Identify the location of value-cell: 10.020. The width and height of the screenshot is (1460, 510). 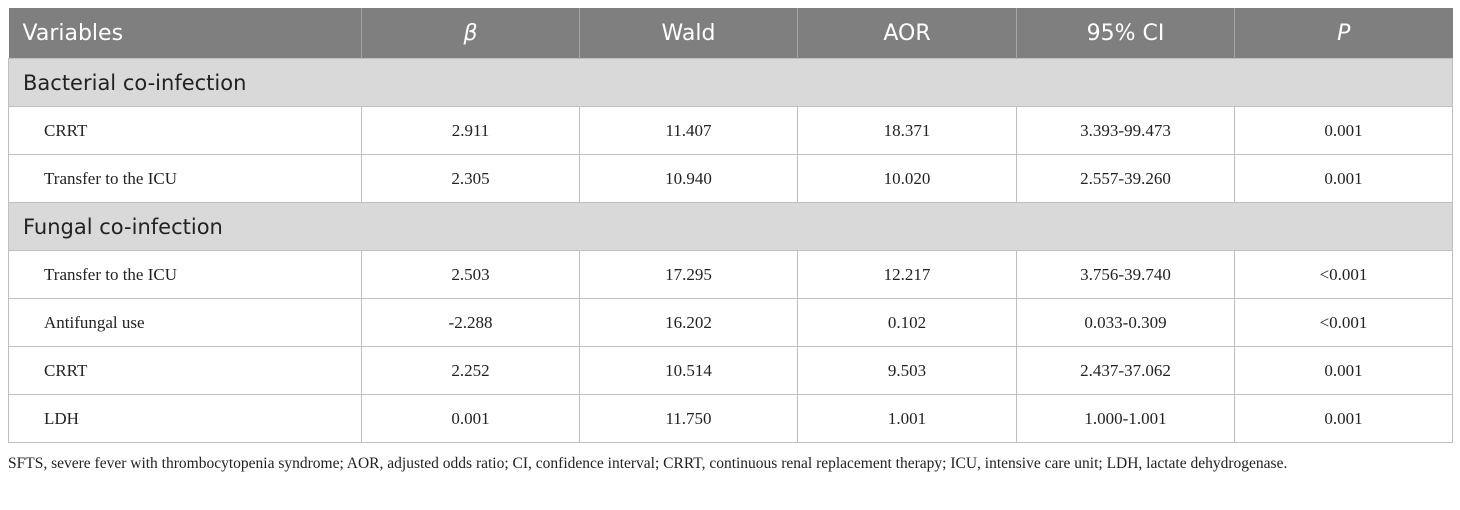
(907, 178).